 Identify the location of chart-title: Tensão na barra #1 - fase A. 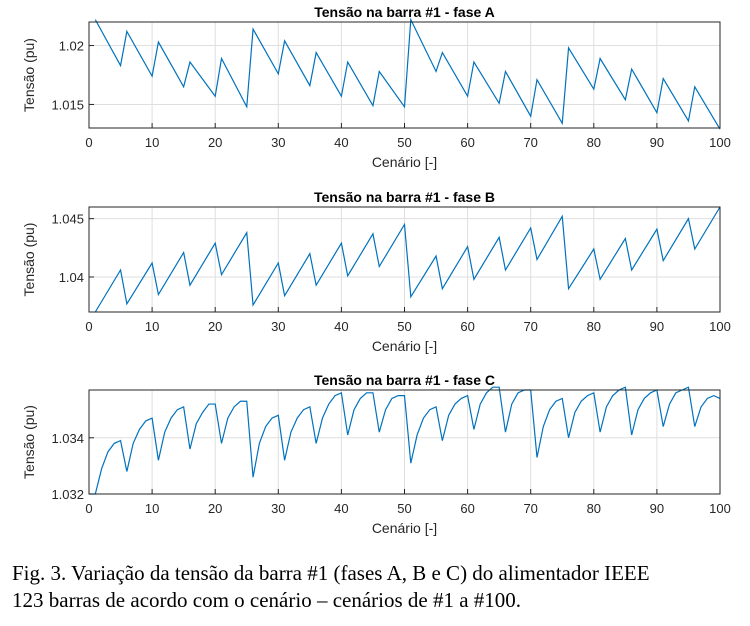
(404, 12).